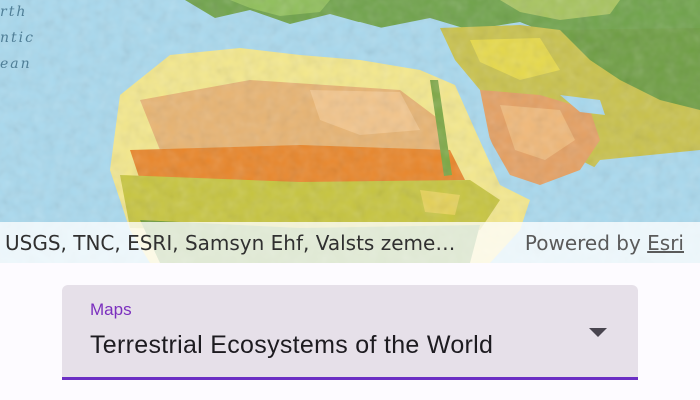 This screenshot has height=400, width=700. I want to click on ocean-label: ntic, so click(17, 38).